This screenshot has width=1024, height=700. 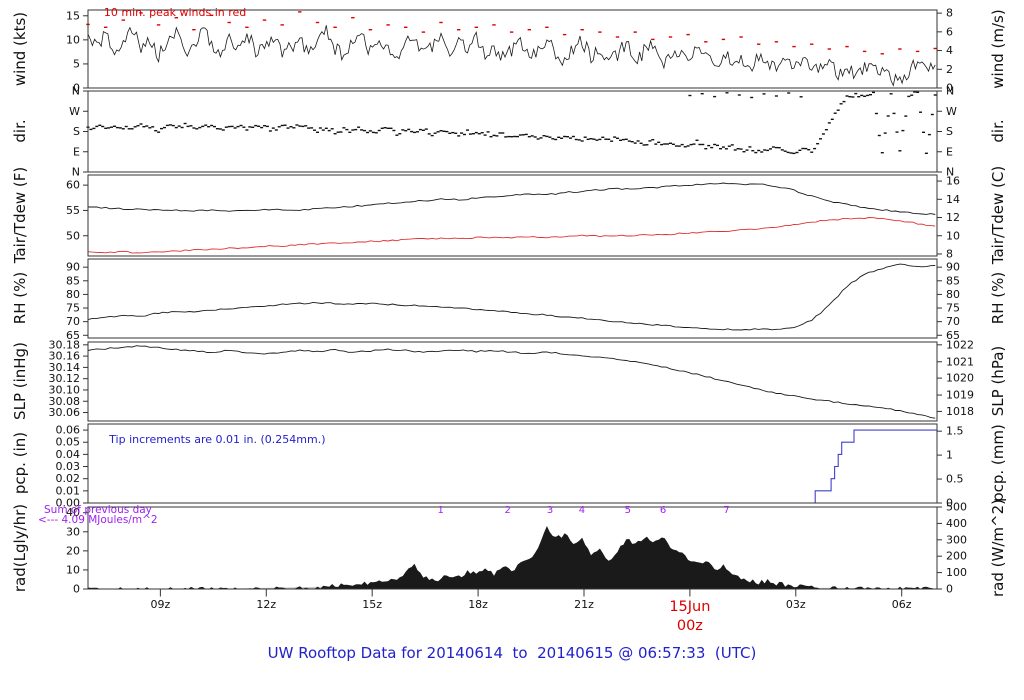 I want to click on svg-text: Sum of previous day, so click(x=98, y=510).